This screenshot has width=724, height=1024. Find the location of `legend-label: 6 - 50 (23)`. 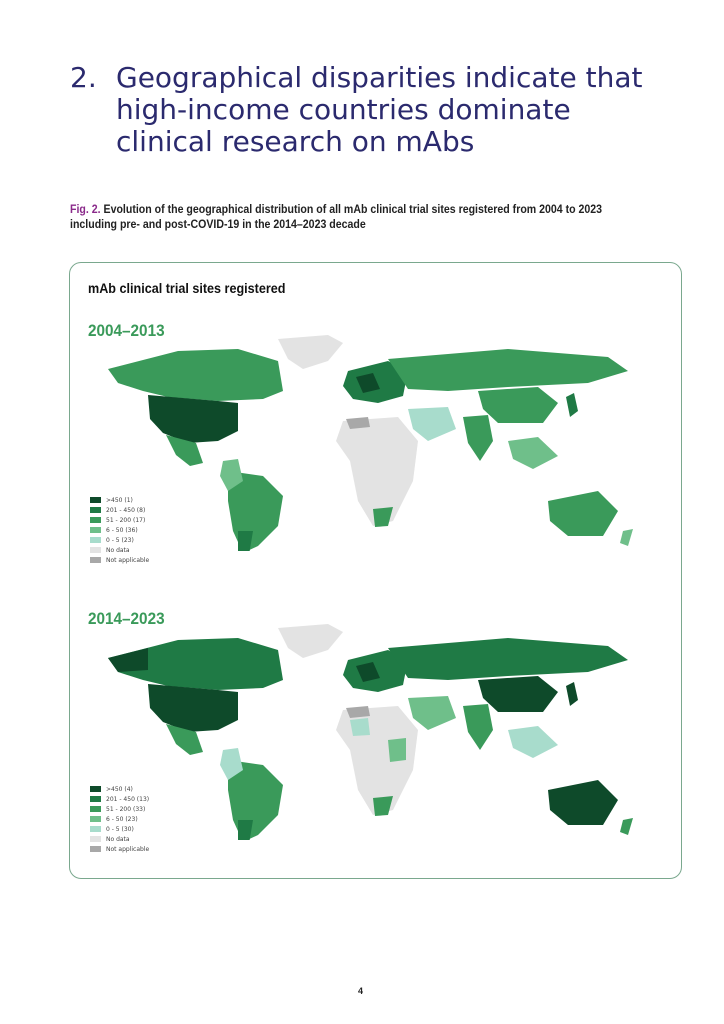

legend-label: 6 - 50 (23) is located at coordinates (122, 819).